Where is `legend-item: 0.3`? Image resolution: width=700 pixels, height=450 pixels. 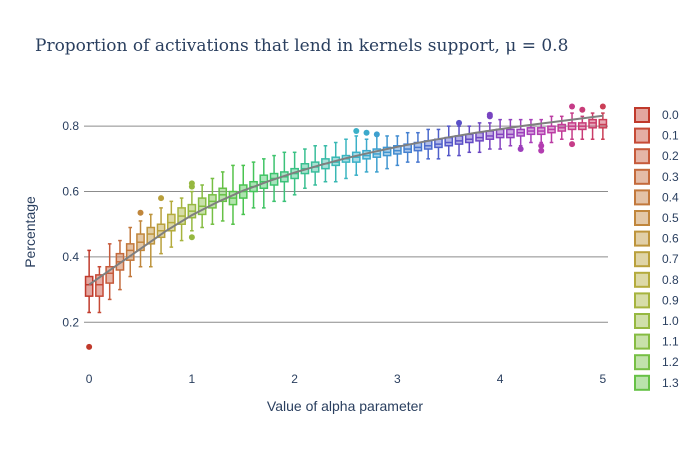 legend-item: 0.3 is located at coordinates (656, 176).